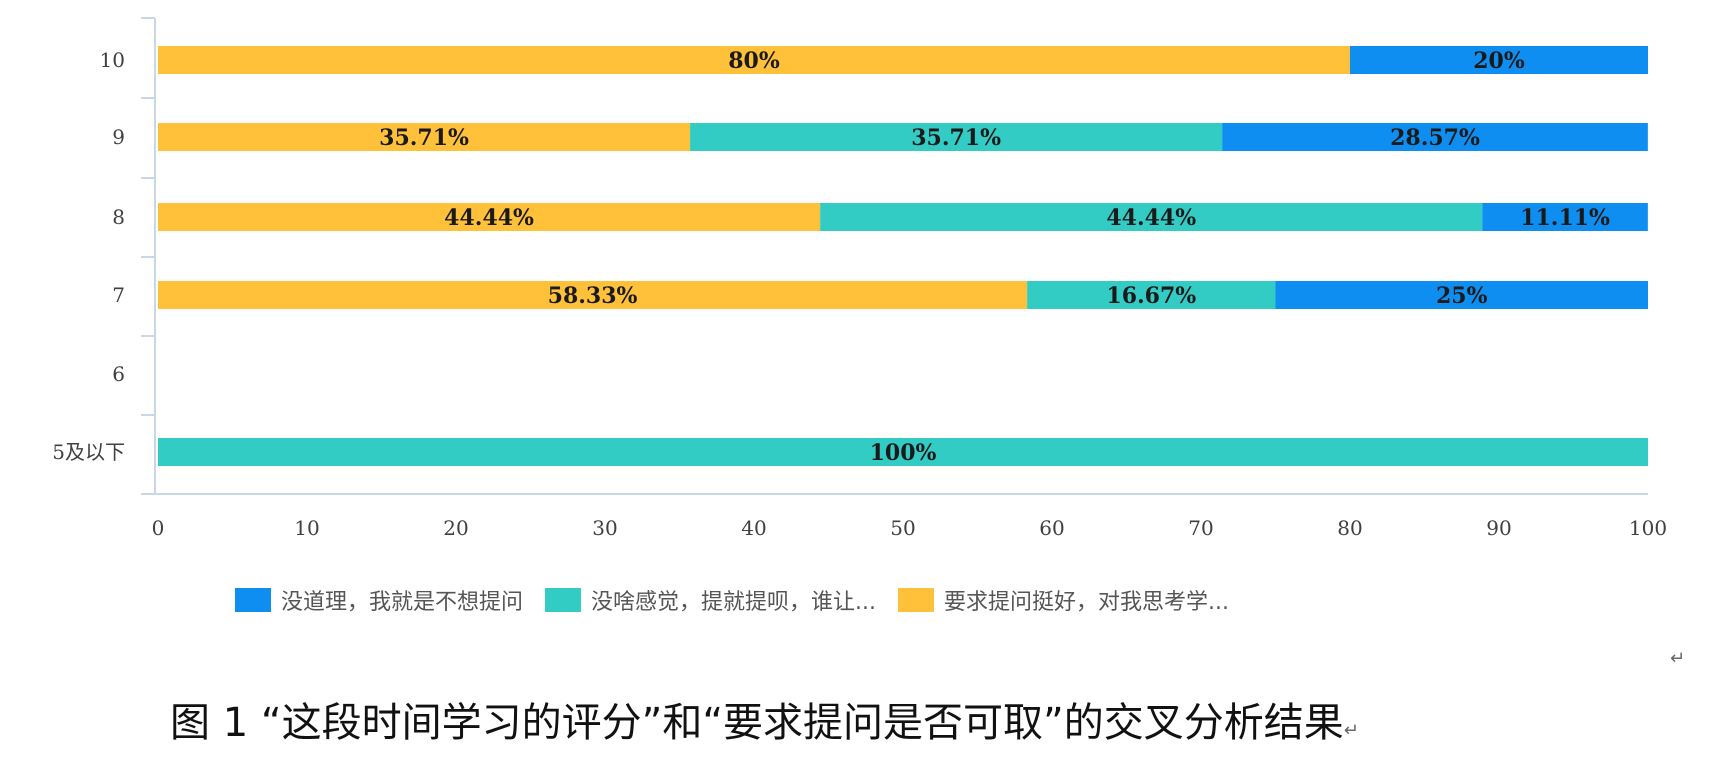  I want to click on legend-item-blue: 没道理，我就是不想提问, so click(379, 600).